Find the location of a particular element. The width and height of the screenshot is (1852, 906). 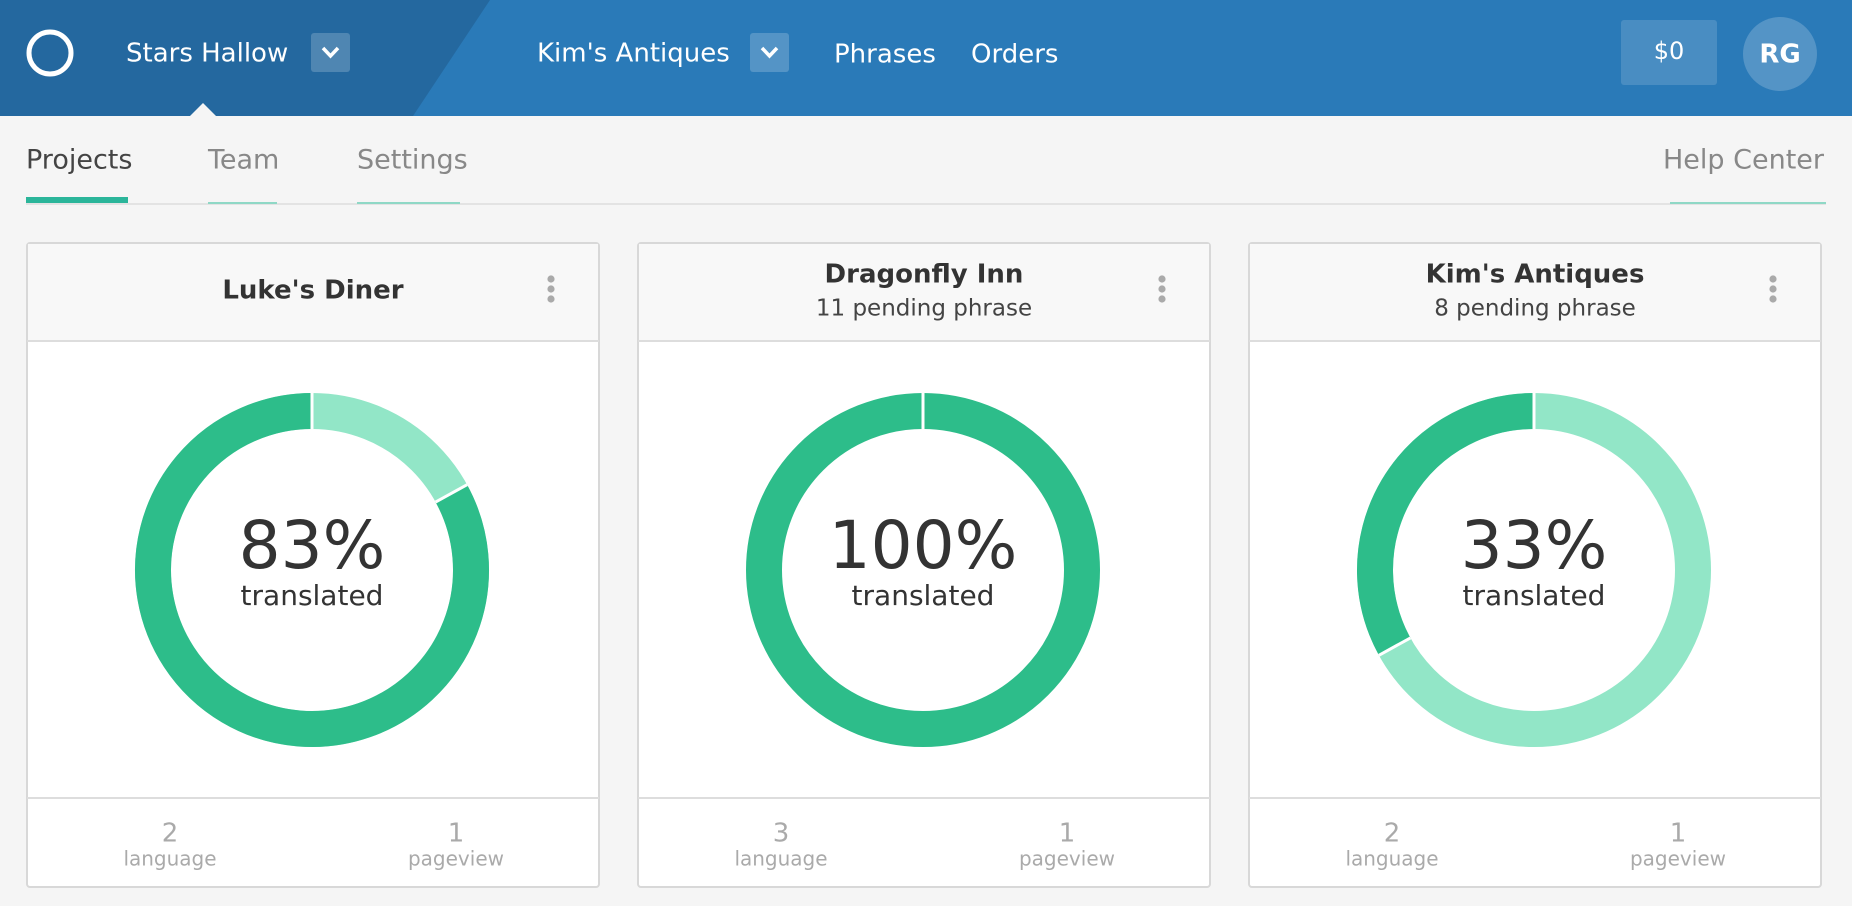

project-name: Luke's Diner is located at coordinates (312, 291).